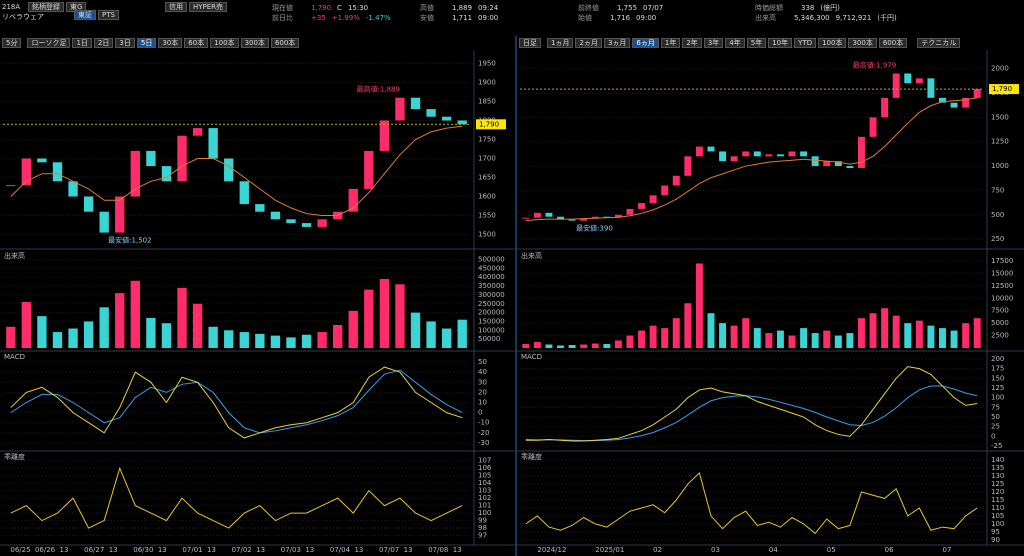  Describe the element at coordinates (560, 43) in the screenshot. I see `range-button: 1ヵ月` at that location.